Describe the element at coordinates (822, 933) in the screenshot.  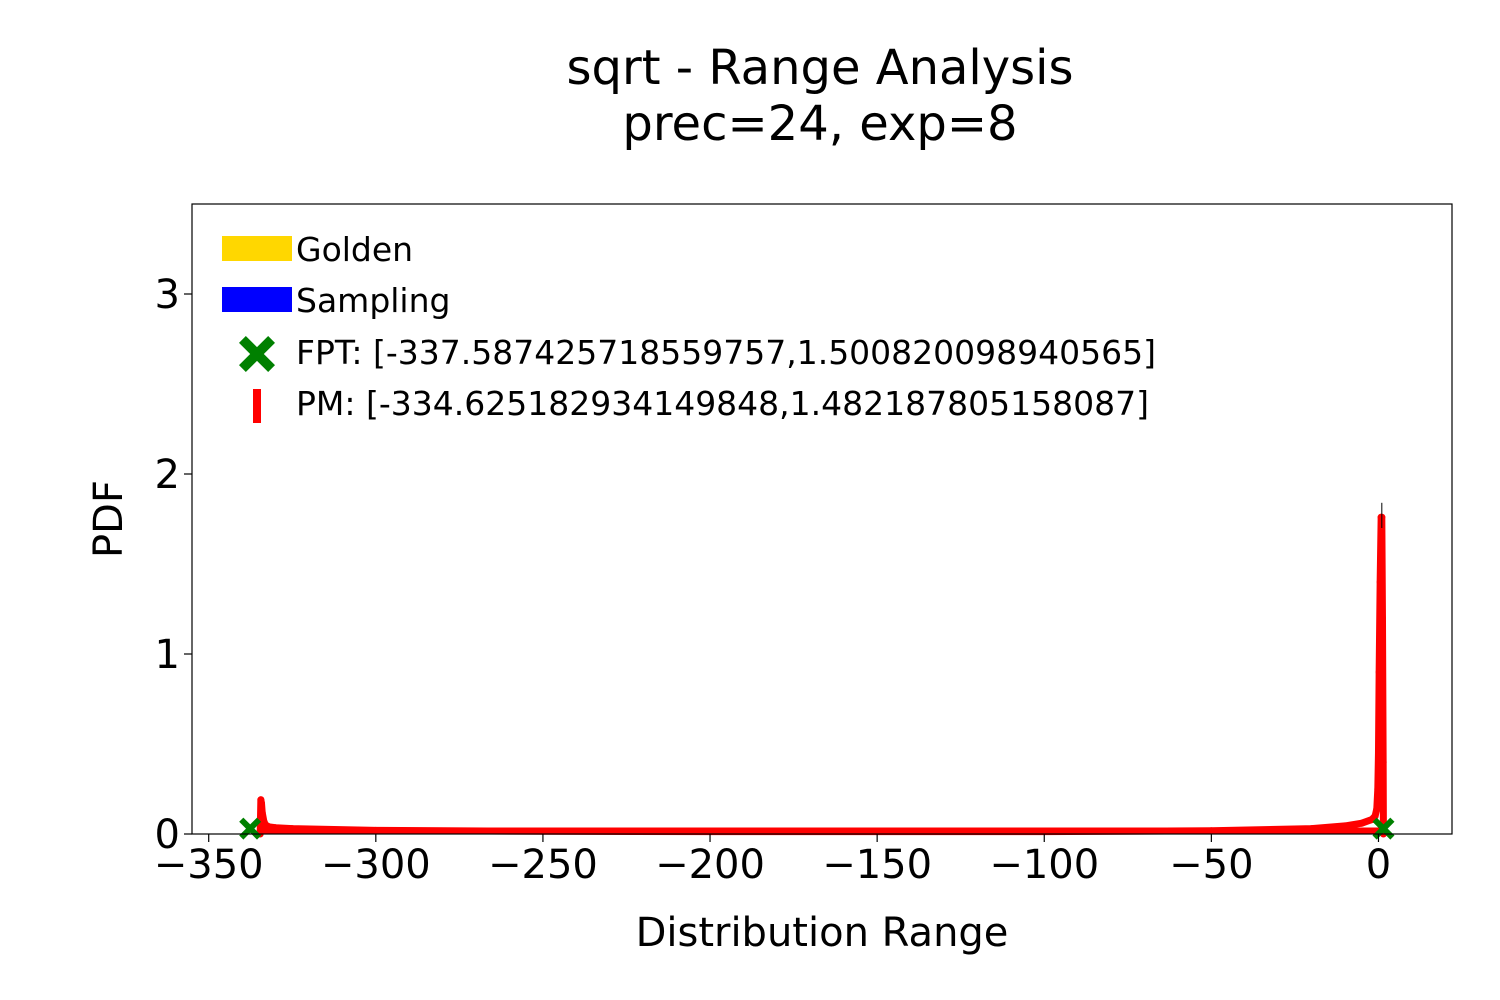
I see `x-axis-label: Distribution Range` at that location.